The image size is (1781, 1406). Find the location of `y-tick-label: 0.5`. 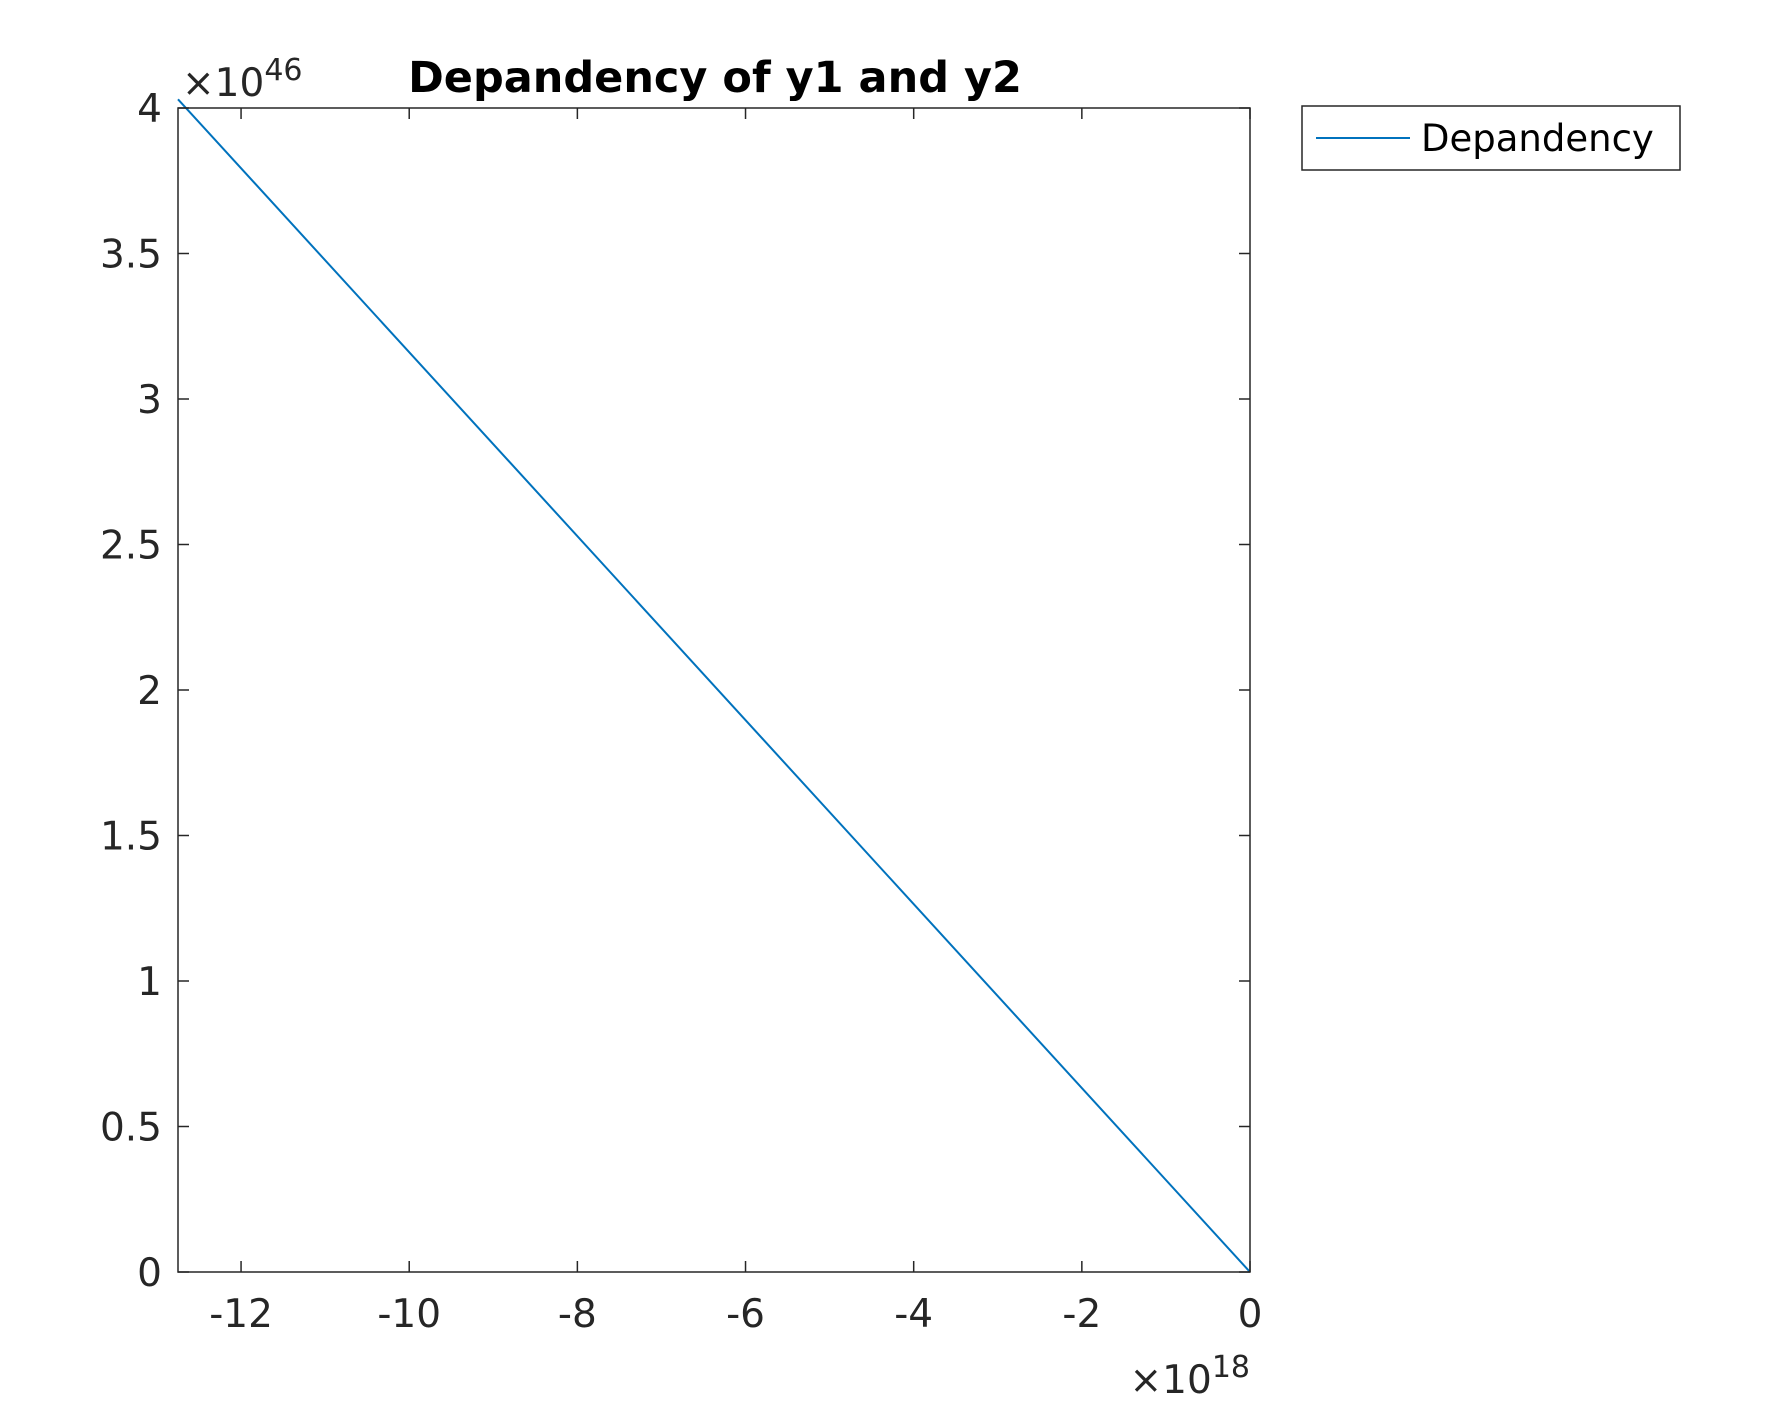

y-tick-label: 0.5 is located at coordinates (131, 1128).